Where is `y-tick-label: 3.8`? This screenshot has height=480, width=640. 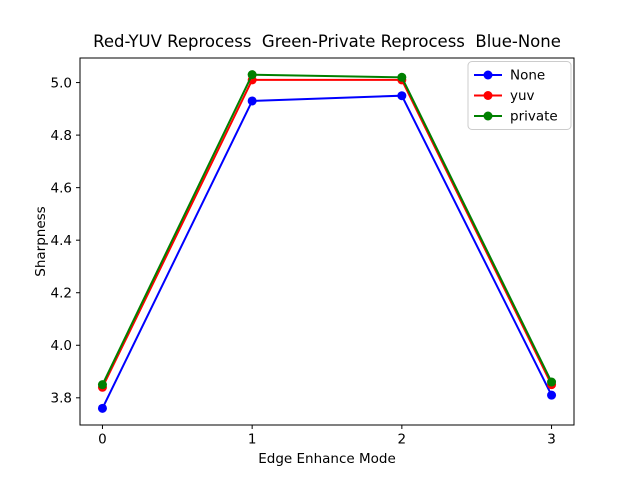
y-tick-label: 3.8 is located at coordinates (61, 399).